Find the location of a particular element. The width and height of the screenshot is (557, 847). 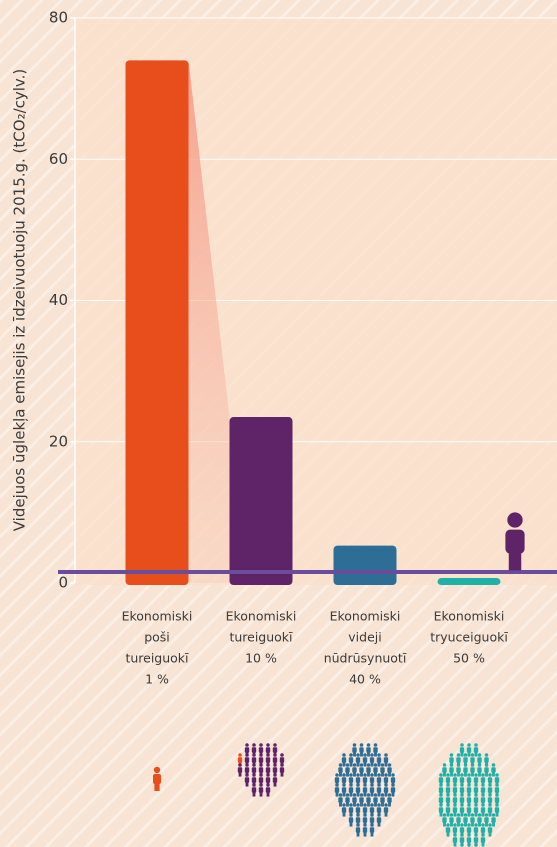

x-tick-label: Ekonomiski is located at coordinates (469, 616).